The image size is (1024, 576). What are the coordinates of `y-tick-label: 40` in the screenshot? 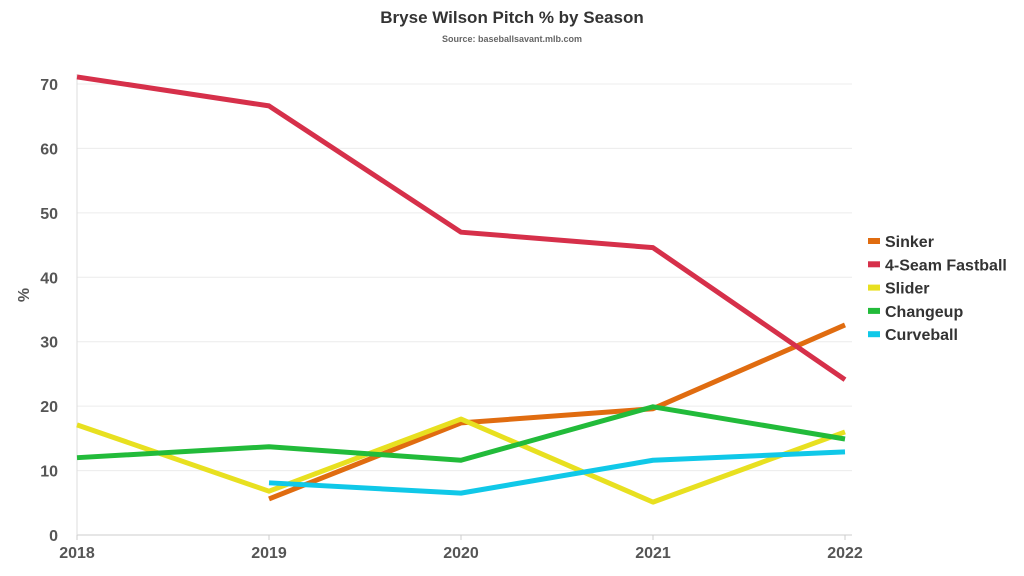 It's located at (49, 278).